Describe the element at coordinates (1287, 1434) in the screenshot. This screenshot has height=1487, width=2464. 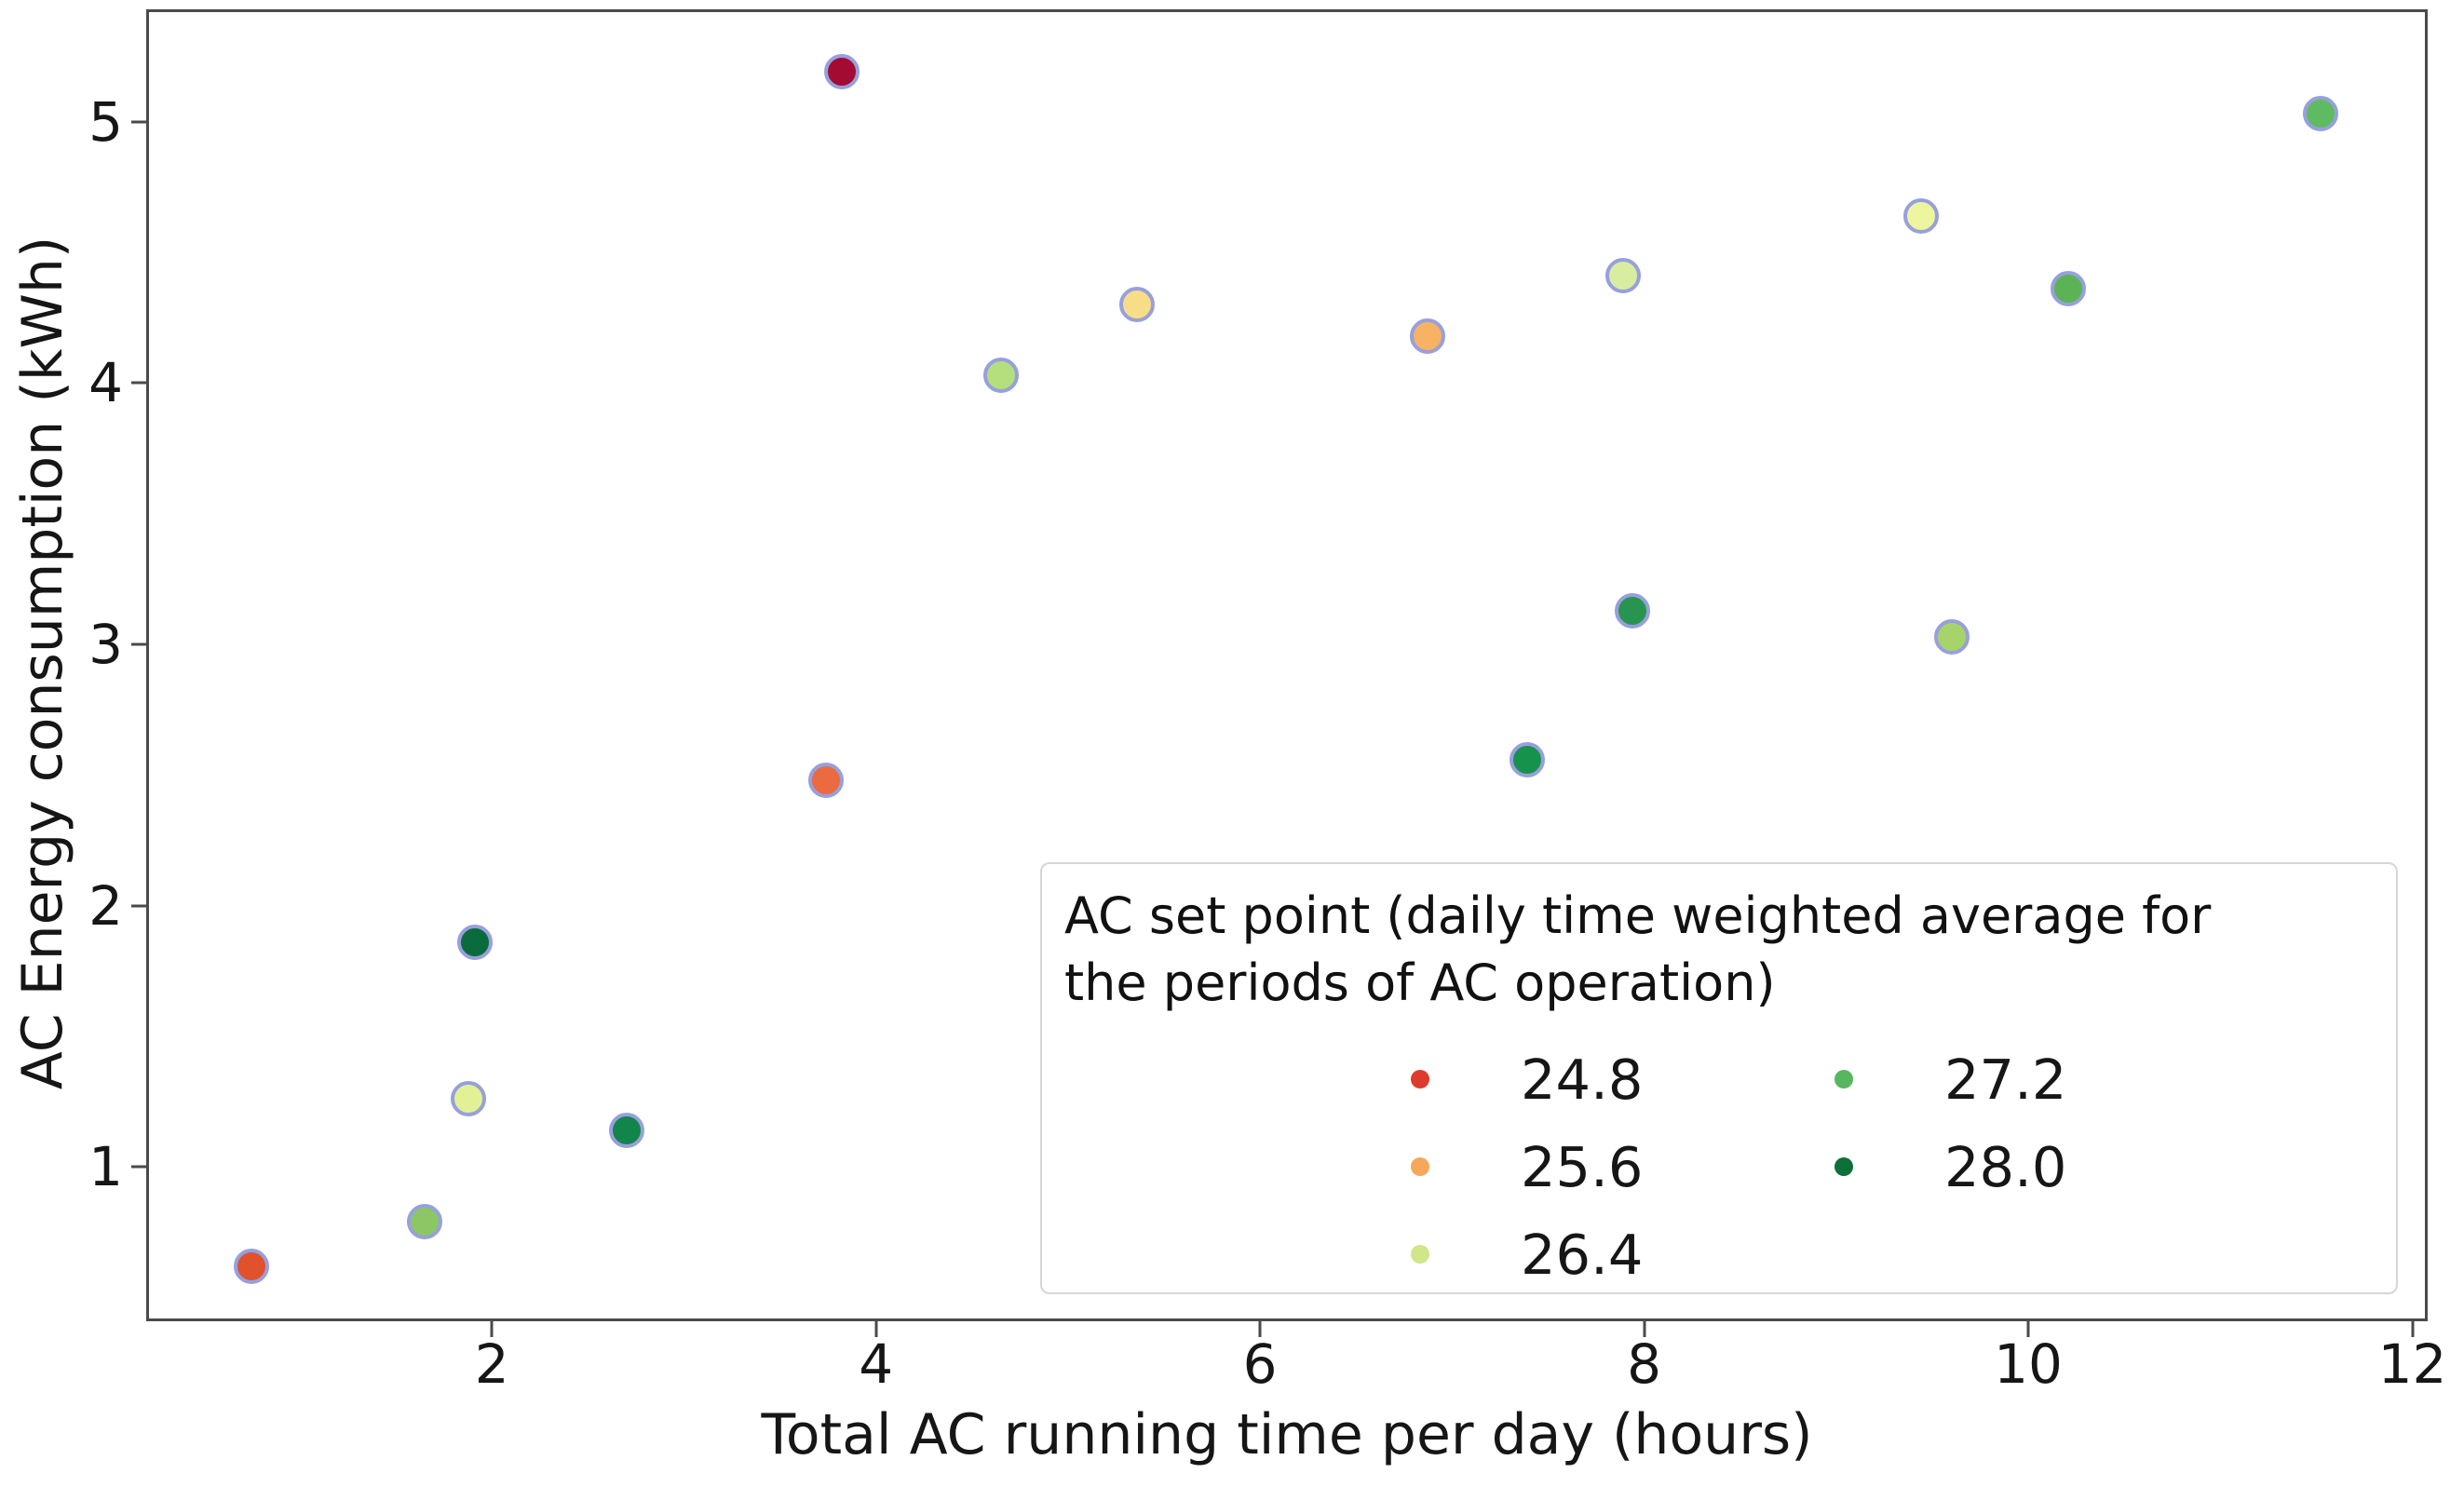
I see `x-axis-title: Total AC running time per day (hours)` at that location.